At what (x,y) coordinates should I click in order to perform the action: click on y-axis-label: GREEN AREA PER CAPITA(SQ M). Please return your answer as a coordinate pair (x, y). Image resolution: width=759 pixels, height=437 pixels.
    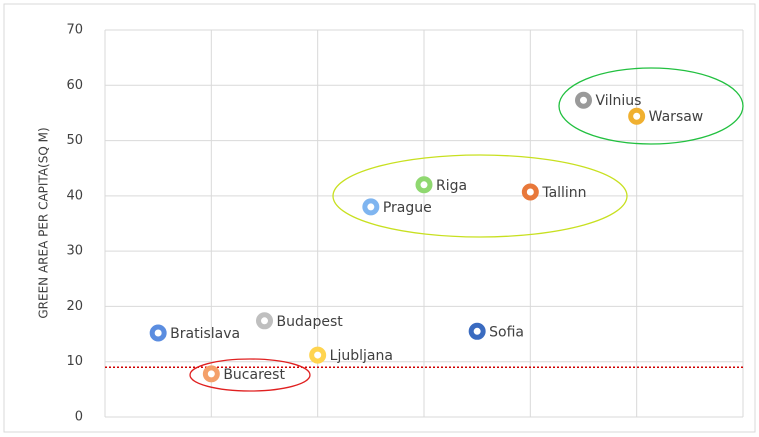
    Looking at the image, I should click on (44, 222).